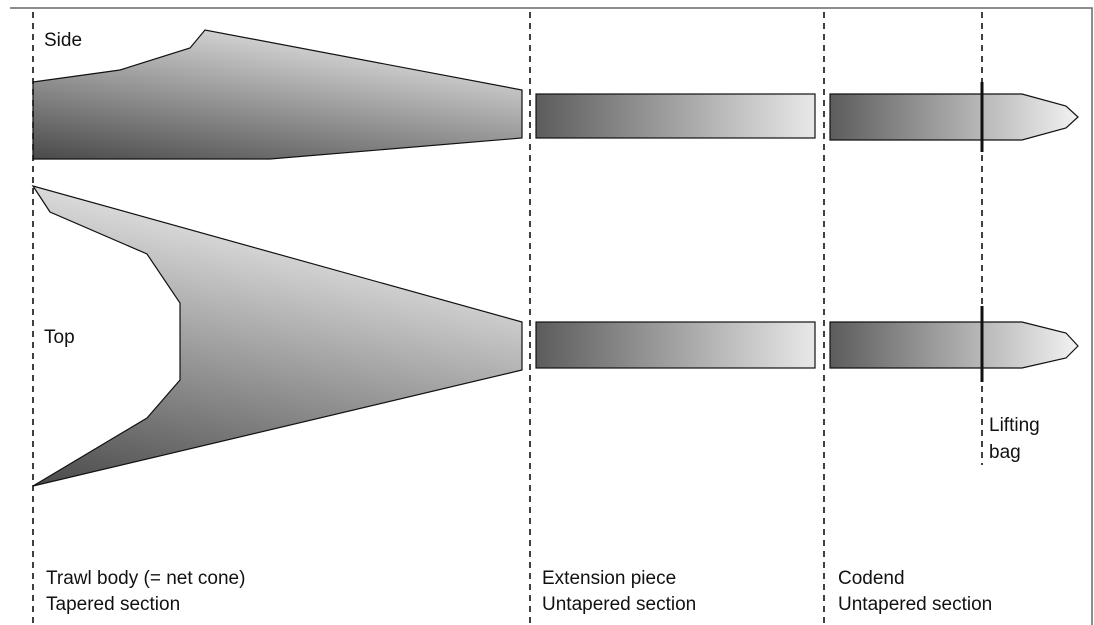 The height and width of the screenshot is (625, 1094). I want to click on trawl-body-section-name: Trawl body (= net cone), so click(145, 578).